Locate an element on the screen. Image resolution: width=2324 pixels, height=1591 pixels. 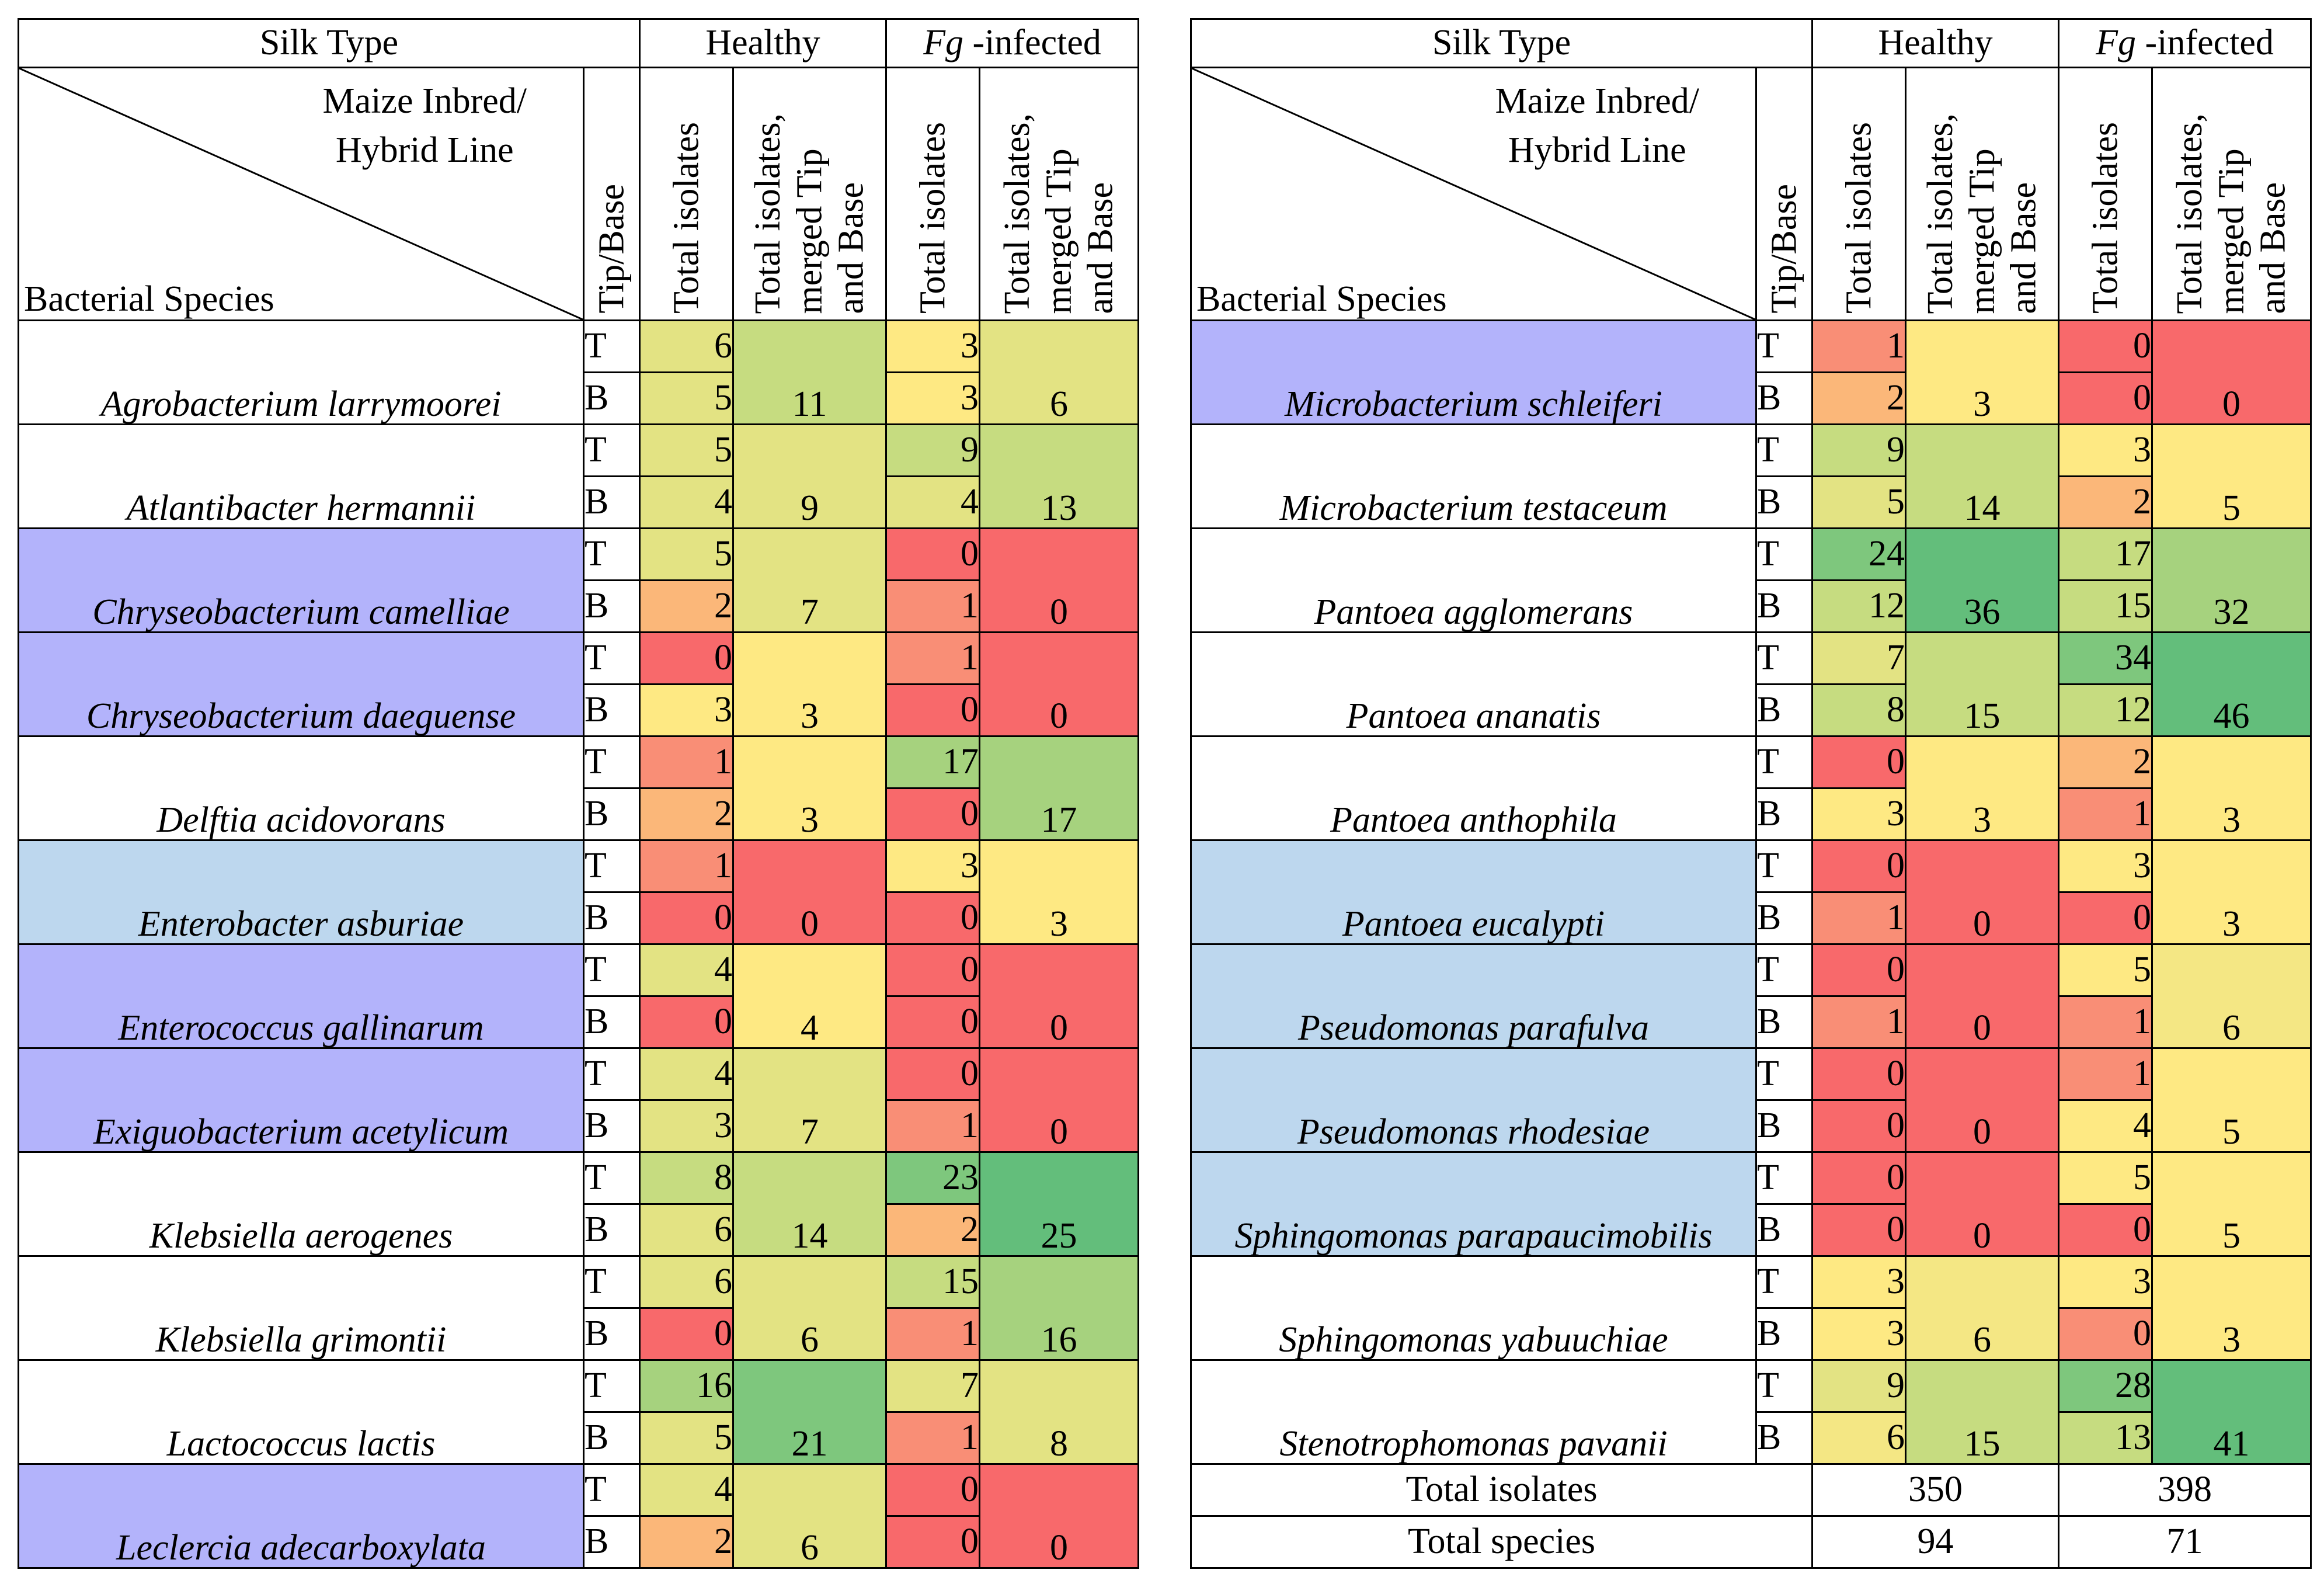
maize-line-label: Maize Inbred/Hybrid Line is located at coordinates (424, 126).